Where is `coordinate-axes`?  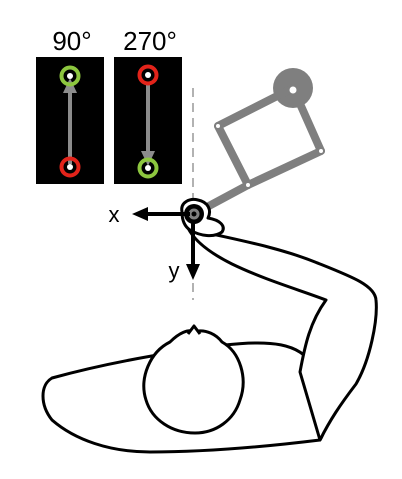 coordinate-axes is located at coordinates (166, 243).